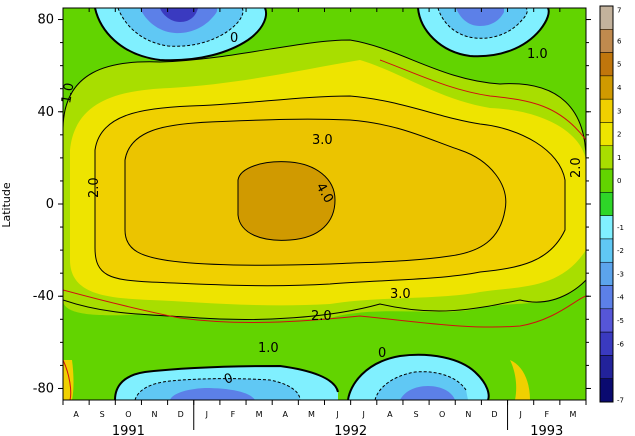 This screenshot has height=436, width=635. I want to click on red-line-north, so click(482, 100).